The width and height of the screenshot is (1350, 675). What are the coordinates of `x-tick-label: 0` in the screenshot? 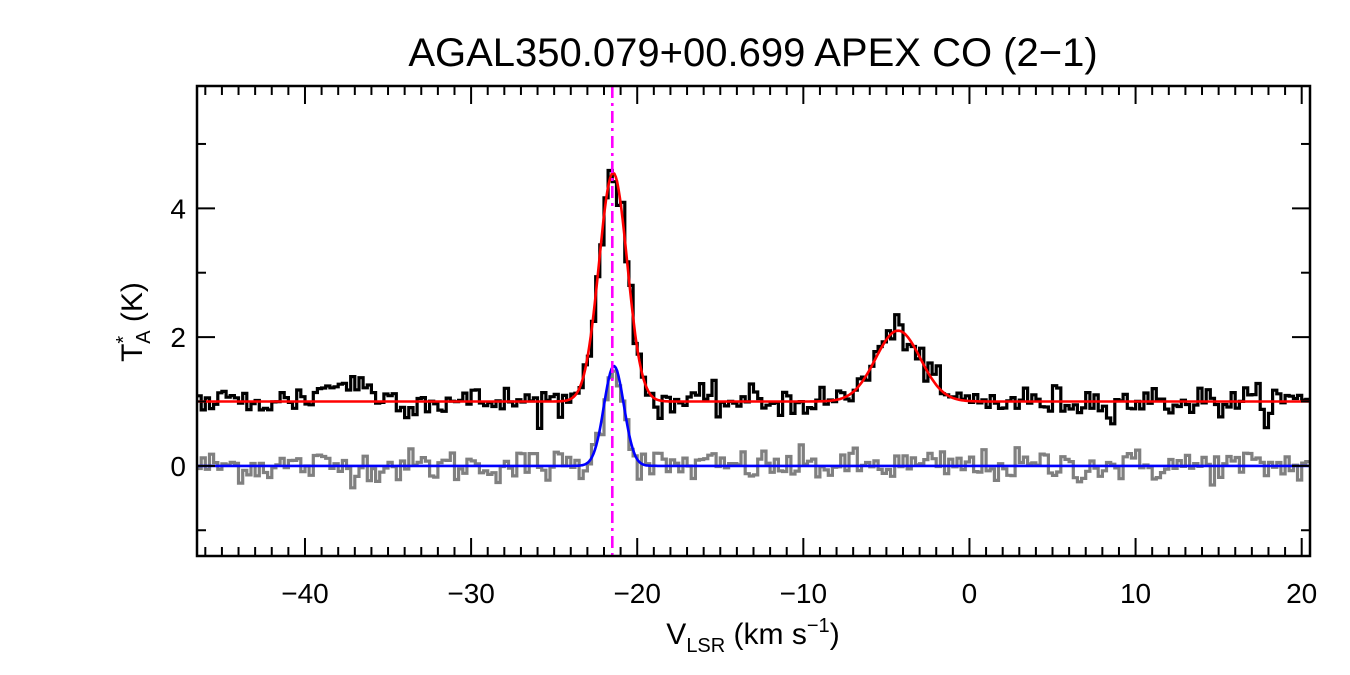 It's located at (970, 593).